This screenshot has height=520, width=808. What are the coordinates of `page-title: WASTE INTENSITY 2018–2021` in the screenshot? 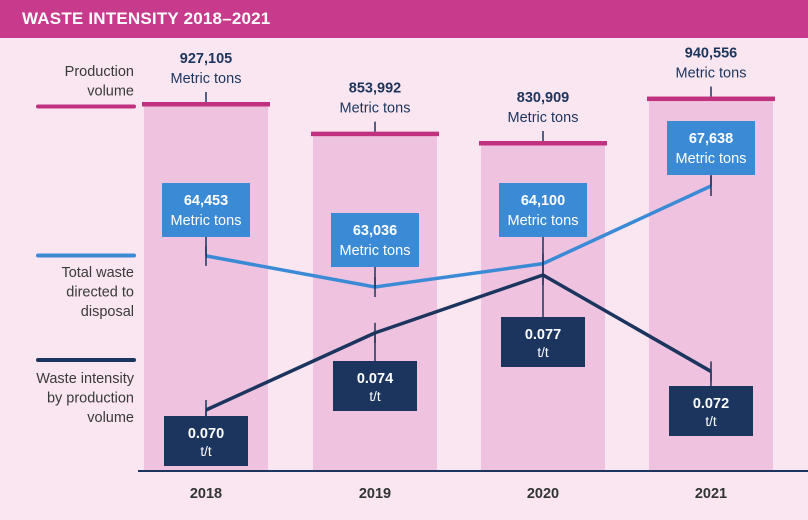 It's located at (146, 18).